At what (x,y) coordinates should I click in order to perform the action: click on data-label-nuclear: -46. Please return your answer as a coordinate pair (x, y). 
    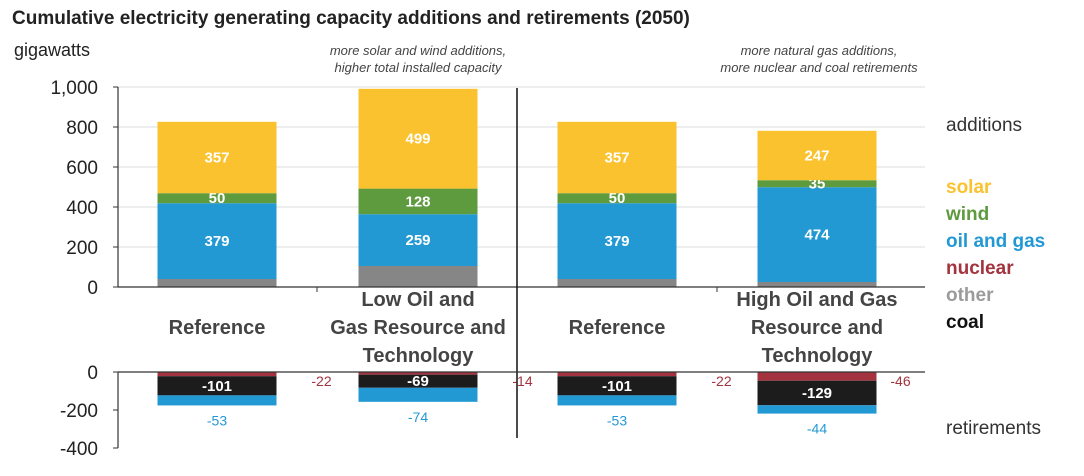
    Looking at the image, I should click on (900, 381).